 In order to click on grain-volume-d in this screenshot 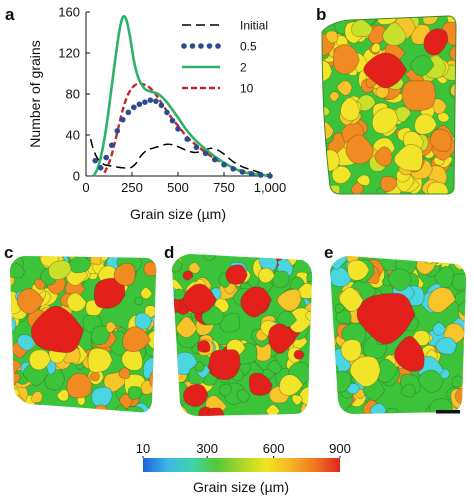, I will do `click(242, 335)`.